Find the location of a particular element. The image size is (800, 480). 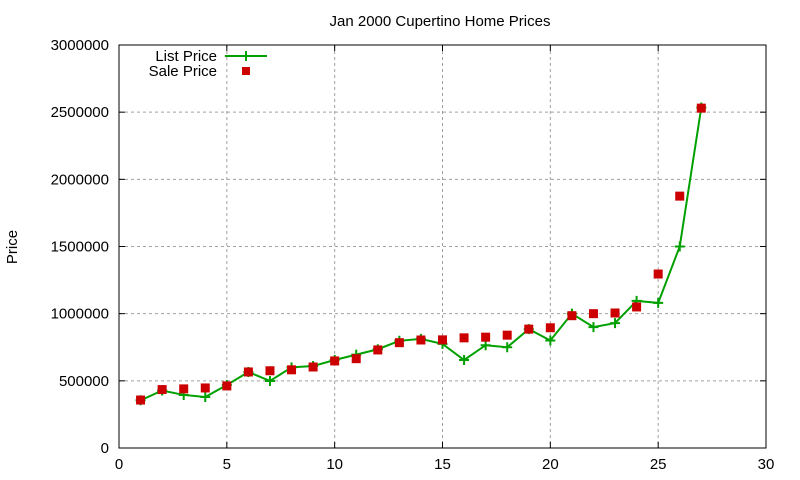

y-tick-label: 1500000 is located at coordinates (80, 247).